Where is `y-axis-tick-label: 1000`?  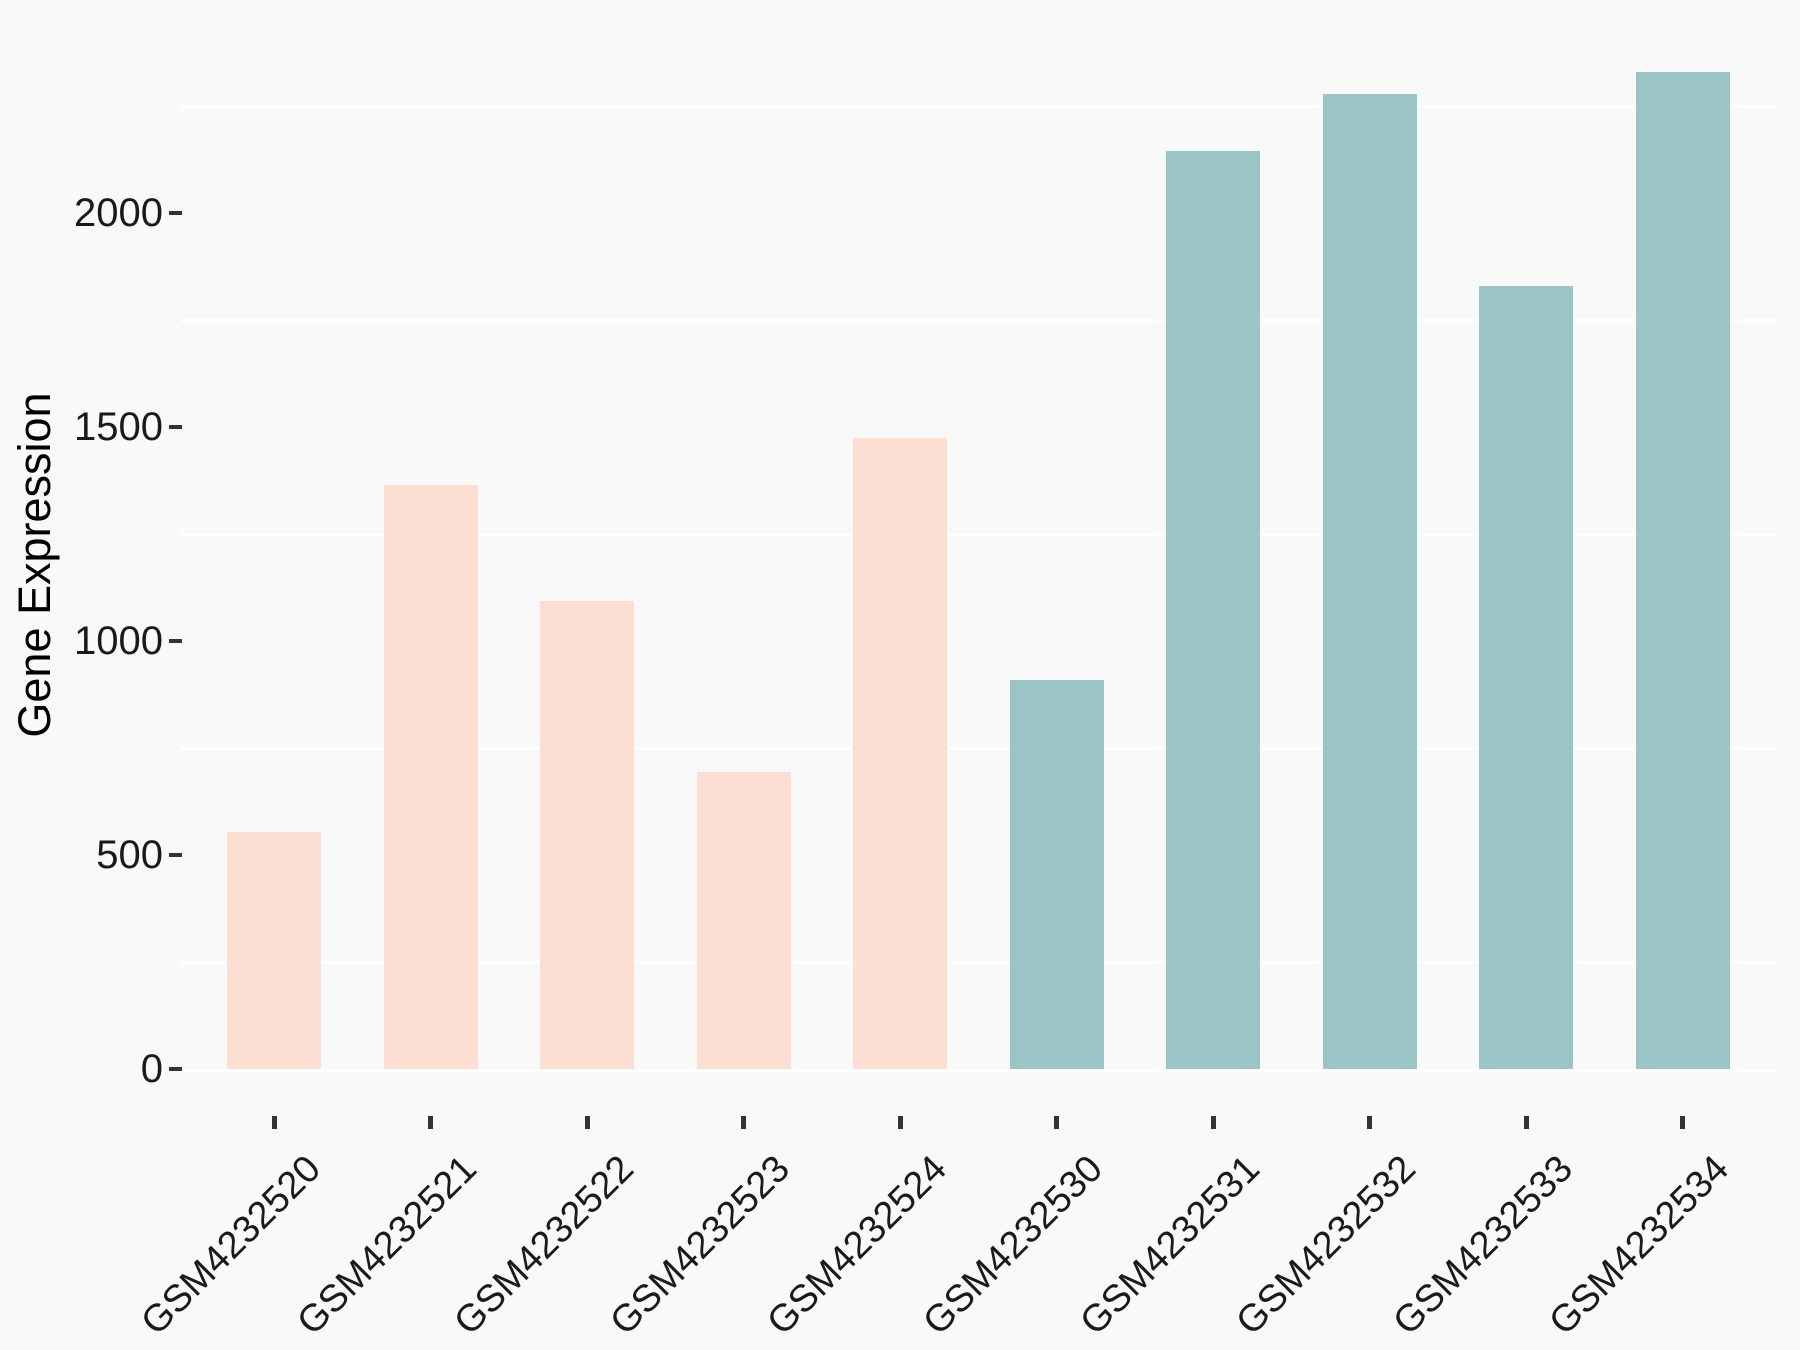 y-axis-tick-label: 1000 is located at coordinates (118, 641).